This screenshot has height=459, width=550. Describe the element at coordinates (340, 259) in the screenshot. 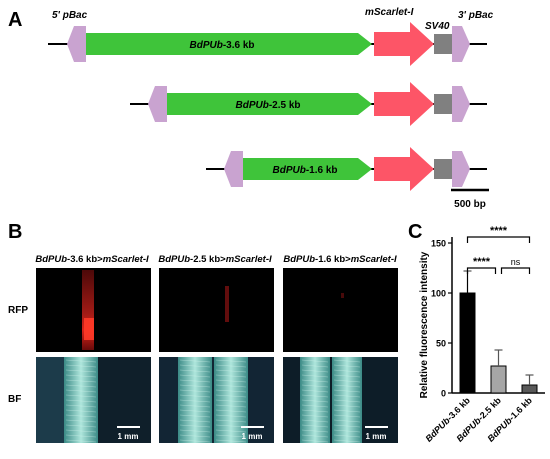

I see `image-column-title-3: BdPUb-1.6 kb>mScarlet-I` at that location.